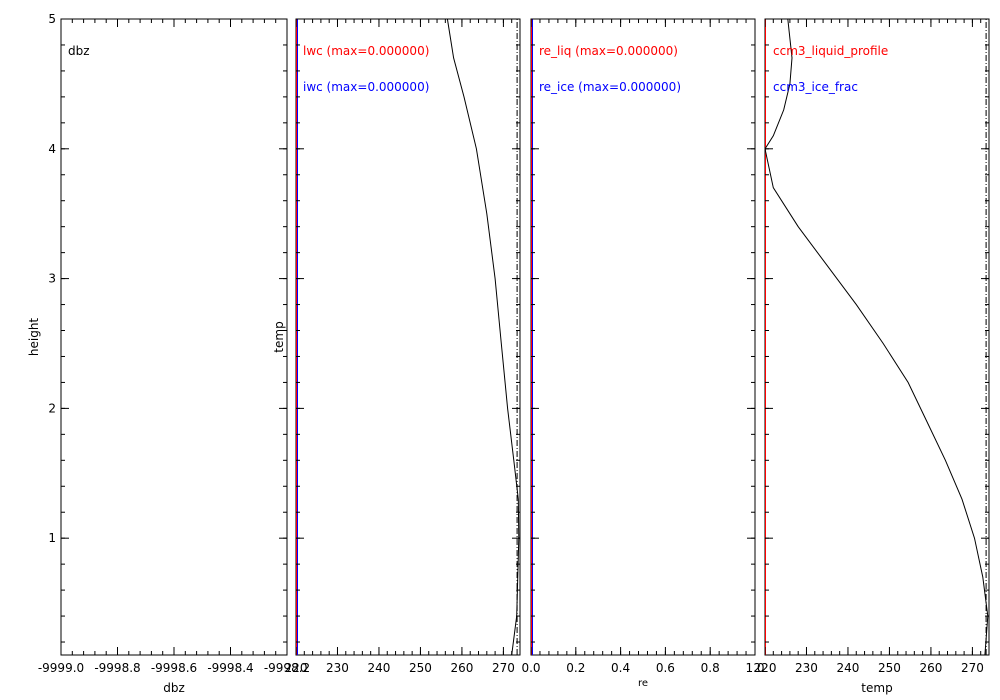 The width and height of the screenshot is (1000, 700). I want to click on x-tick-label: 0.6, so click(665, 668).